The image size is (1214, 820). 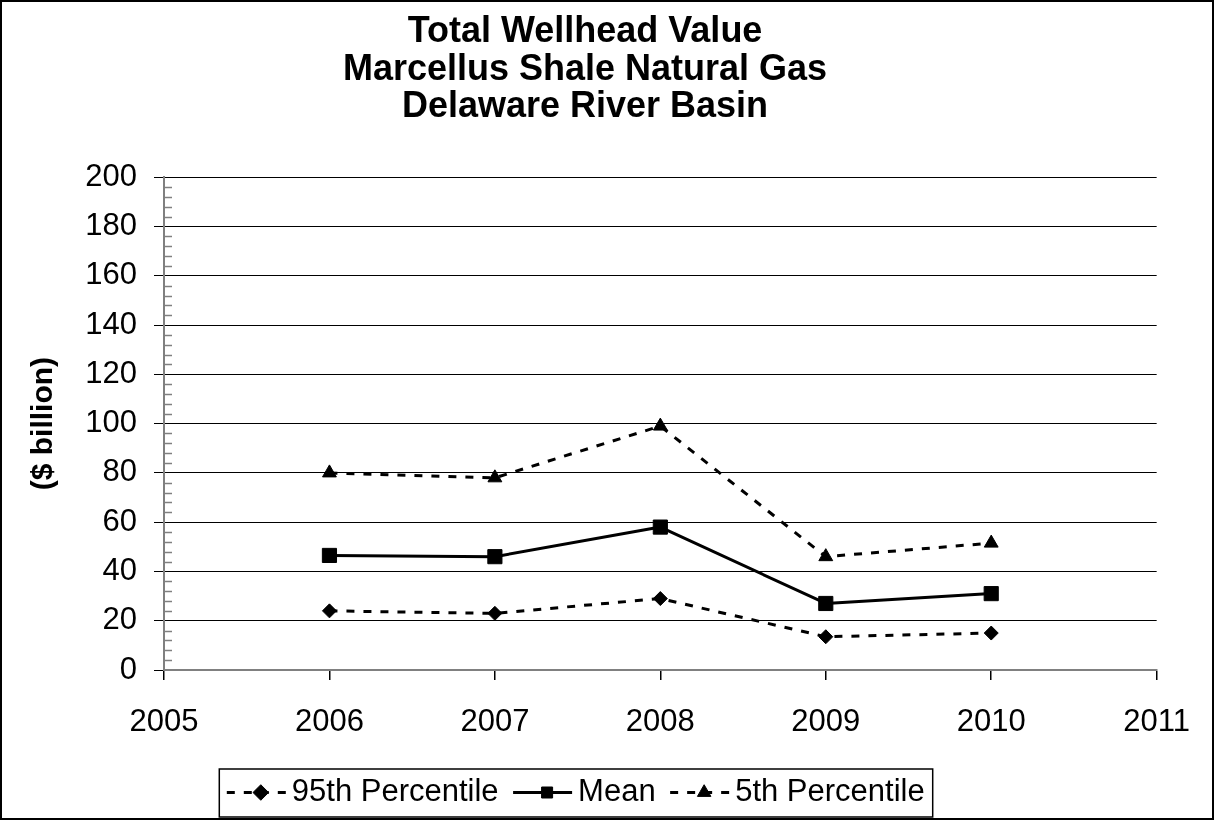 I want to click on x-tick-label: 2007, so click(x=495, y=721).